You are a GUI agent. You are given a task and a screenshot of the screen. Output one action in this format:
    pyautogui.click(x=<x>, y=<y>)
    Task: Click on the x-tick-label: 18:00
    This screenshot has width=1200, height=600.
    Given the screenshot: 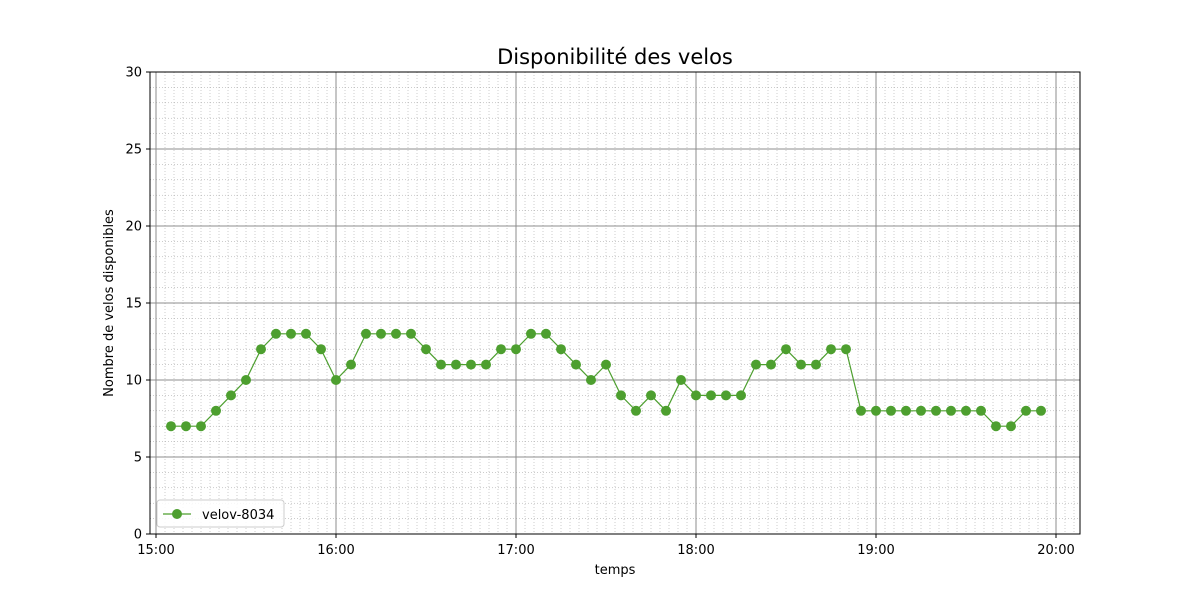 What is the action you would take?
    pyautogui.click(x=695, y=550)
    